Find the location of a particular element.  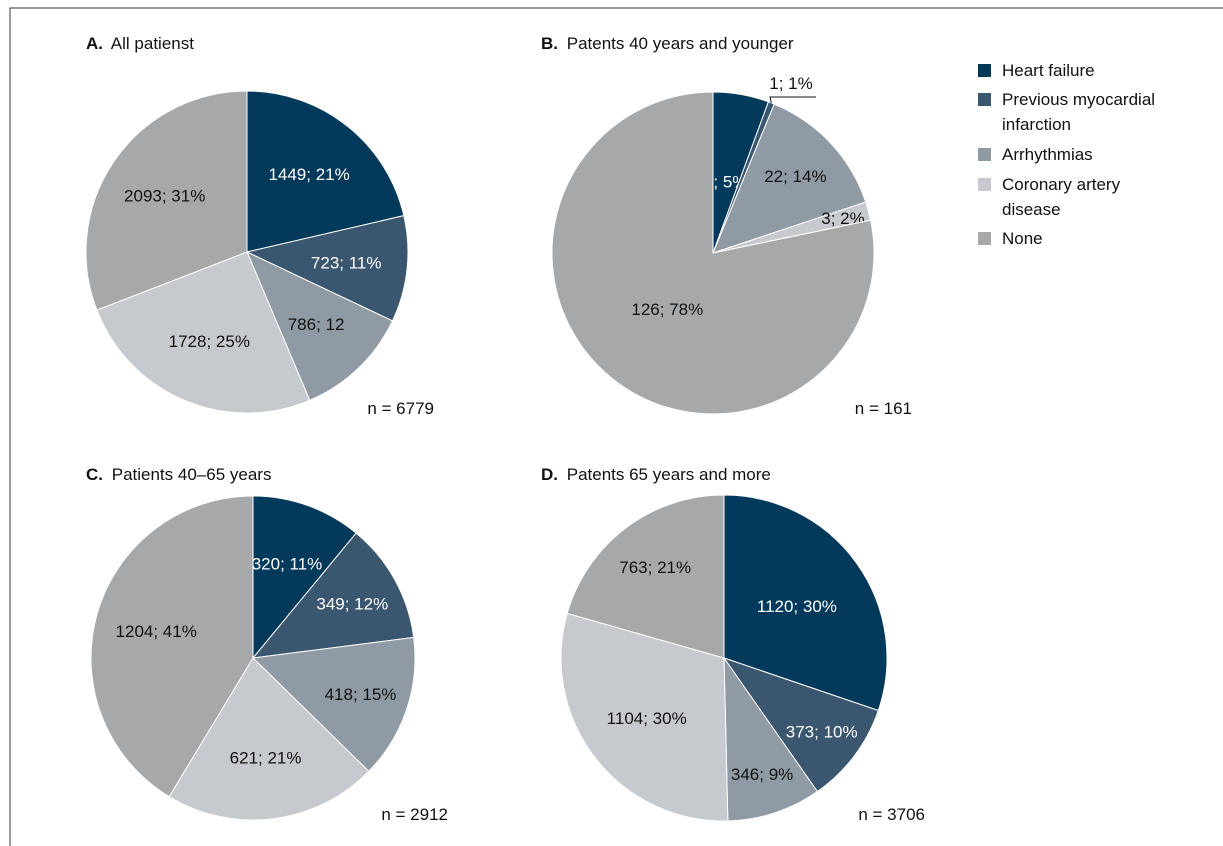

panel-a-title-text: All patienst is located at coordinates (152, 43).